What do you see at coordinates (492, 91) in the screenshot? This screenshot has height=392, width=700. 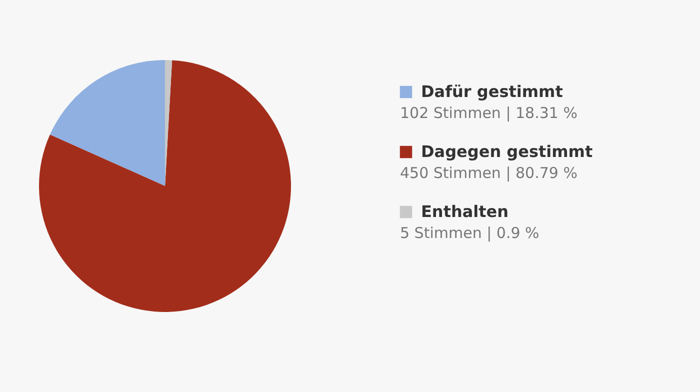 I see `legend-label: Dafür gestimmt` at bounding box center [492, 91].